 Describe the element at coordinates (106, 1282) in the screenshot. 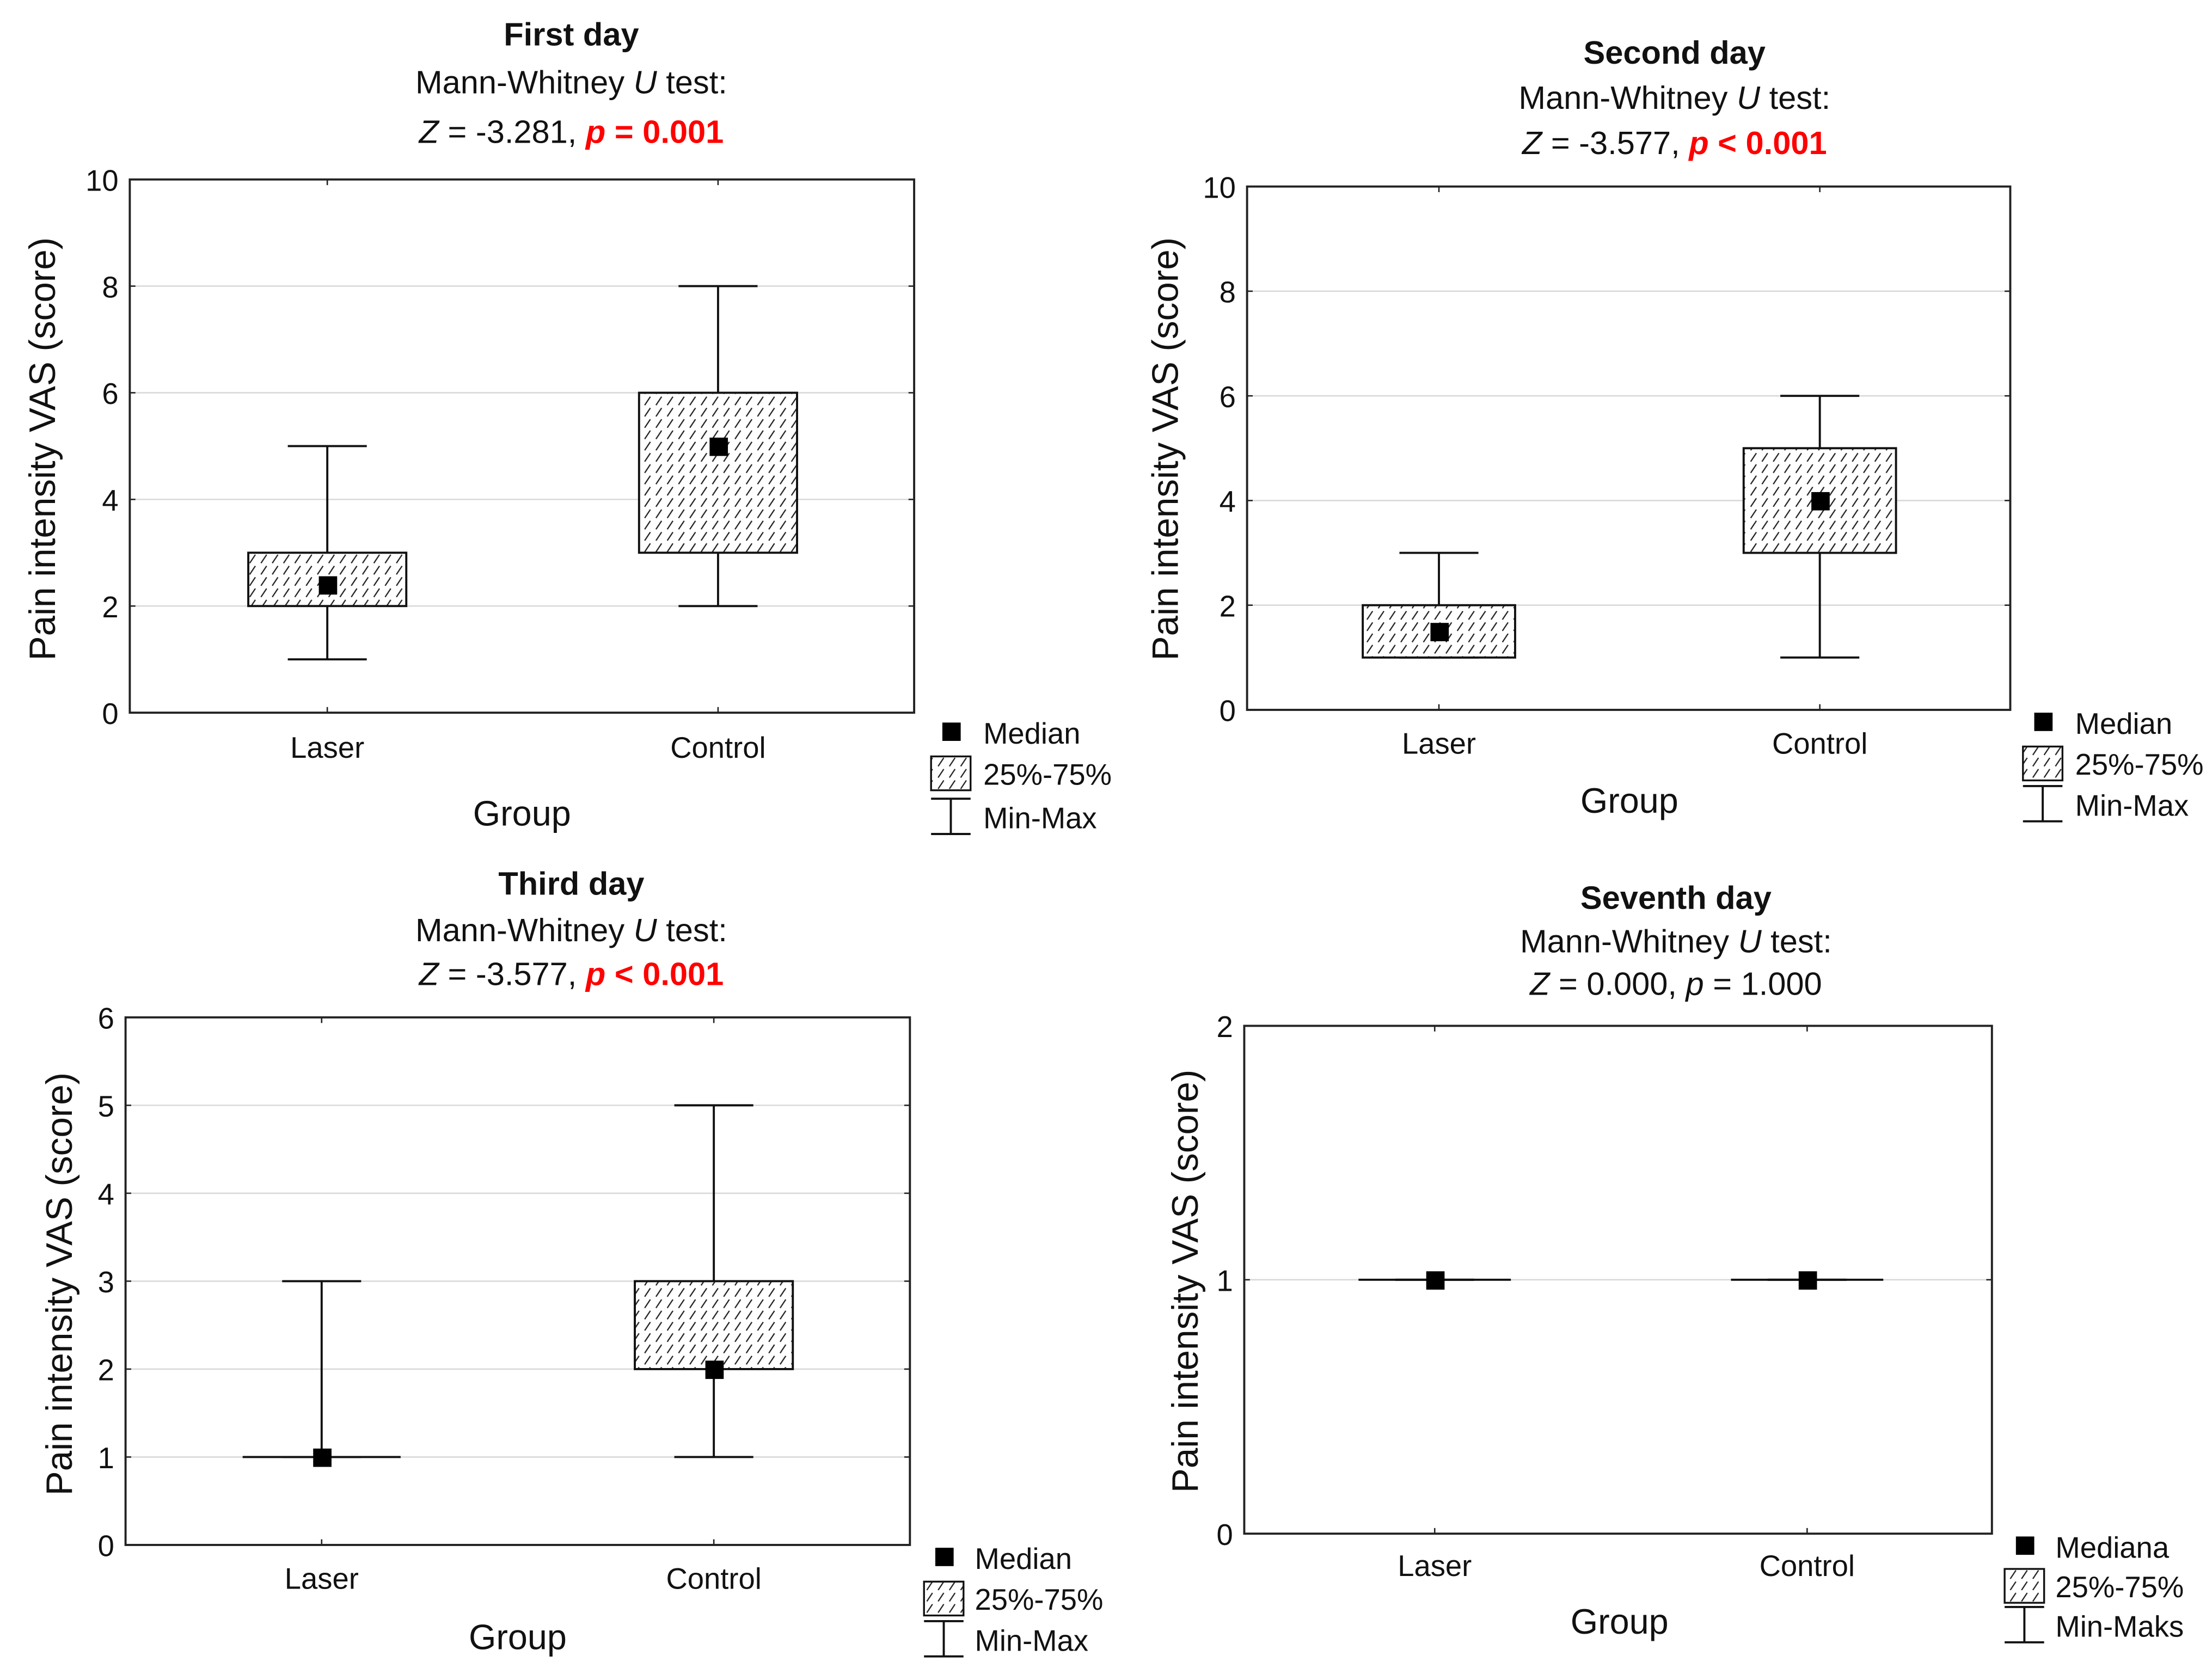

I see `y-tick-label: 3` at that location.